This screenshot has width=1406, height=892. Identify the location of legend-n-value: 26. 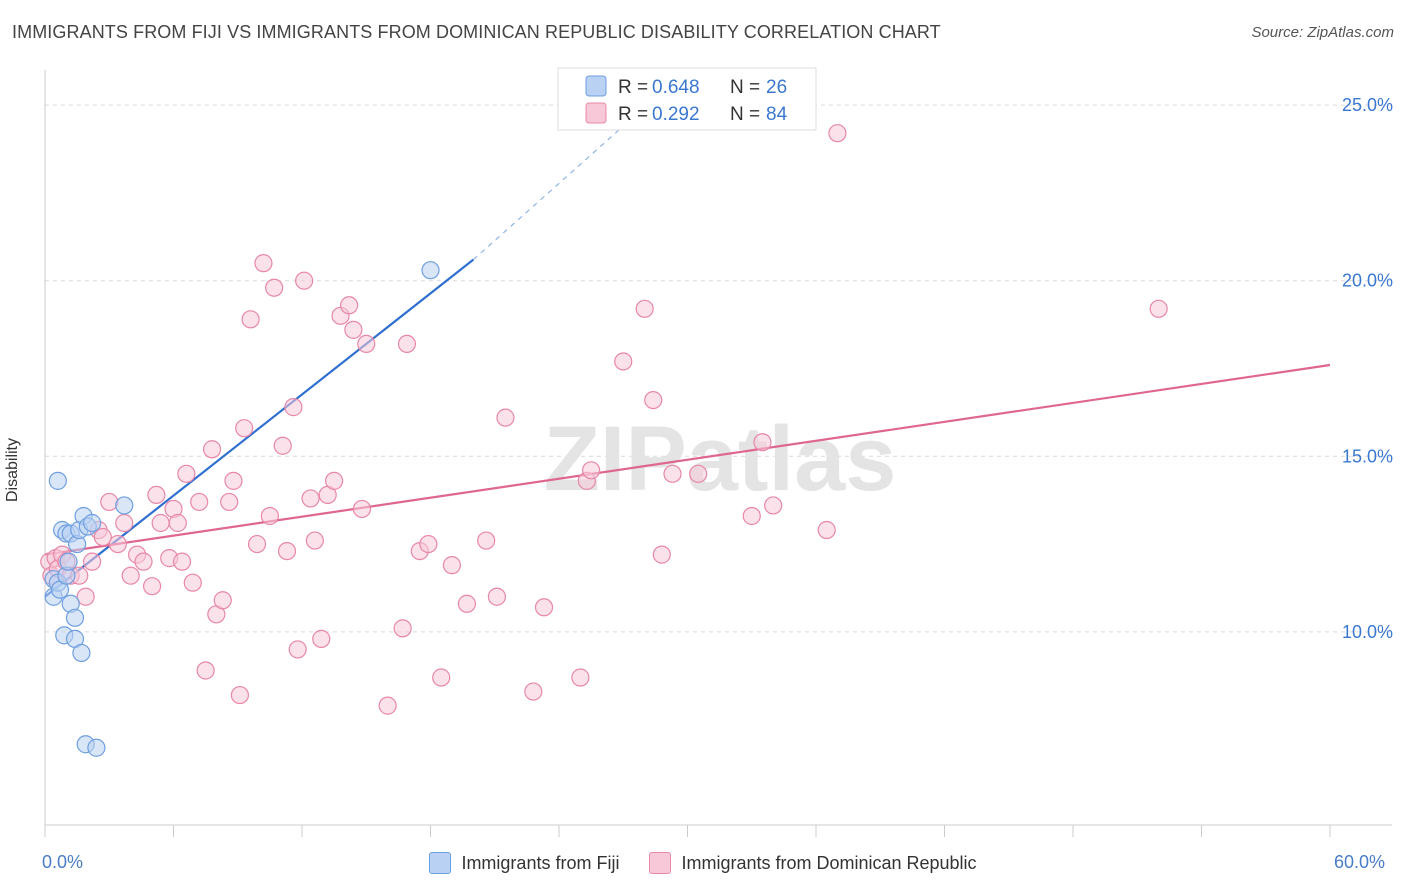
(776, 87).